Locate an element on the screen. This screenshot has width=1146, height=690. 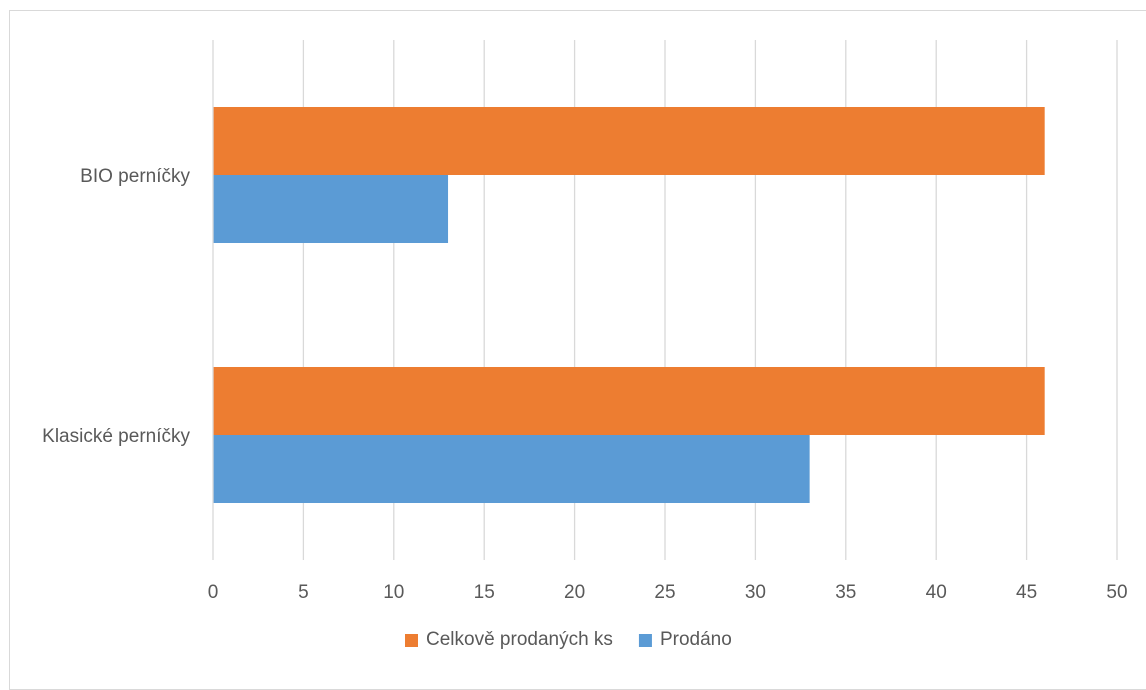
legend: Celkově prodaných ks Prodáno is located at coordinates (568, 639).